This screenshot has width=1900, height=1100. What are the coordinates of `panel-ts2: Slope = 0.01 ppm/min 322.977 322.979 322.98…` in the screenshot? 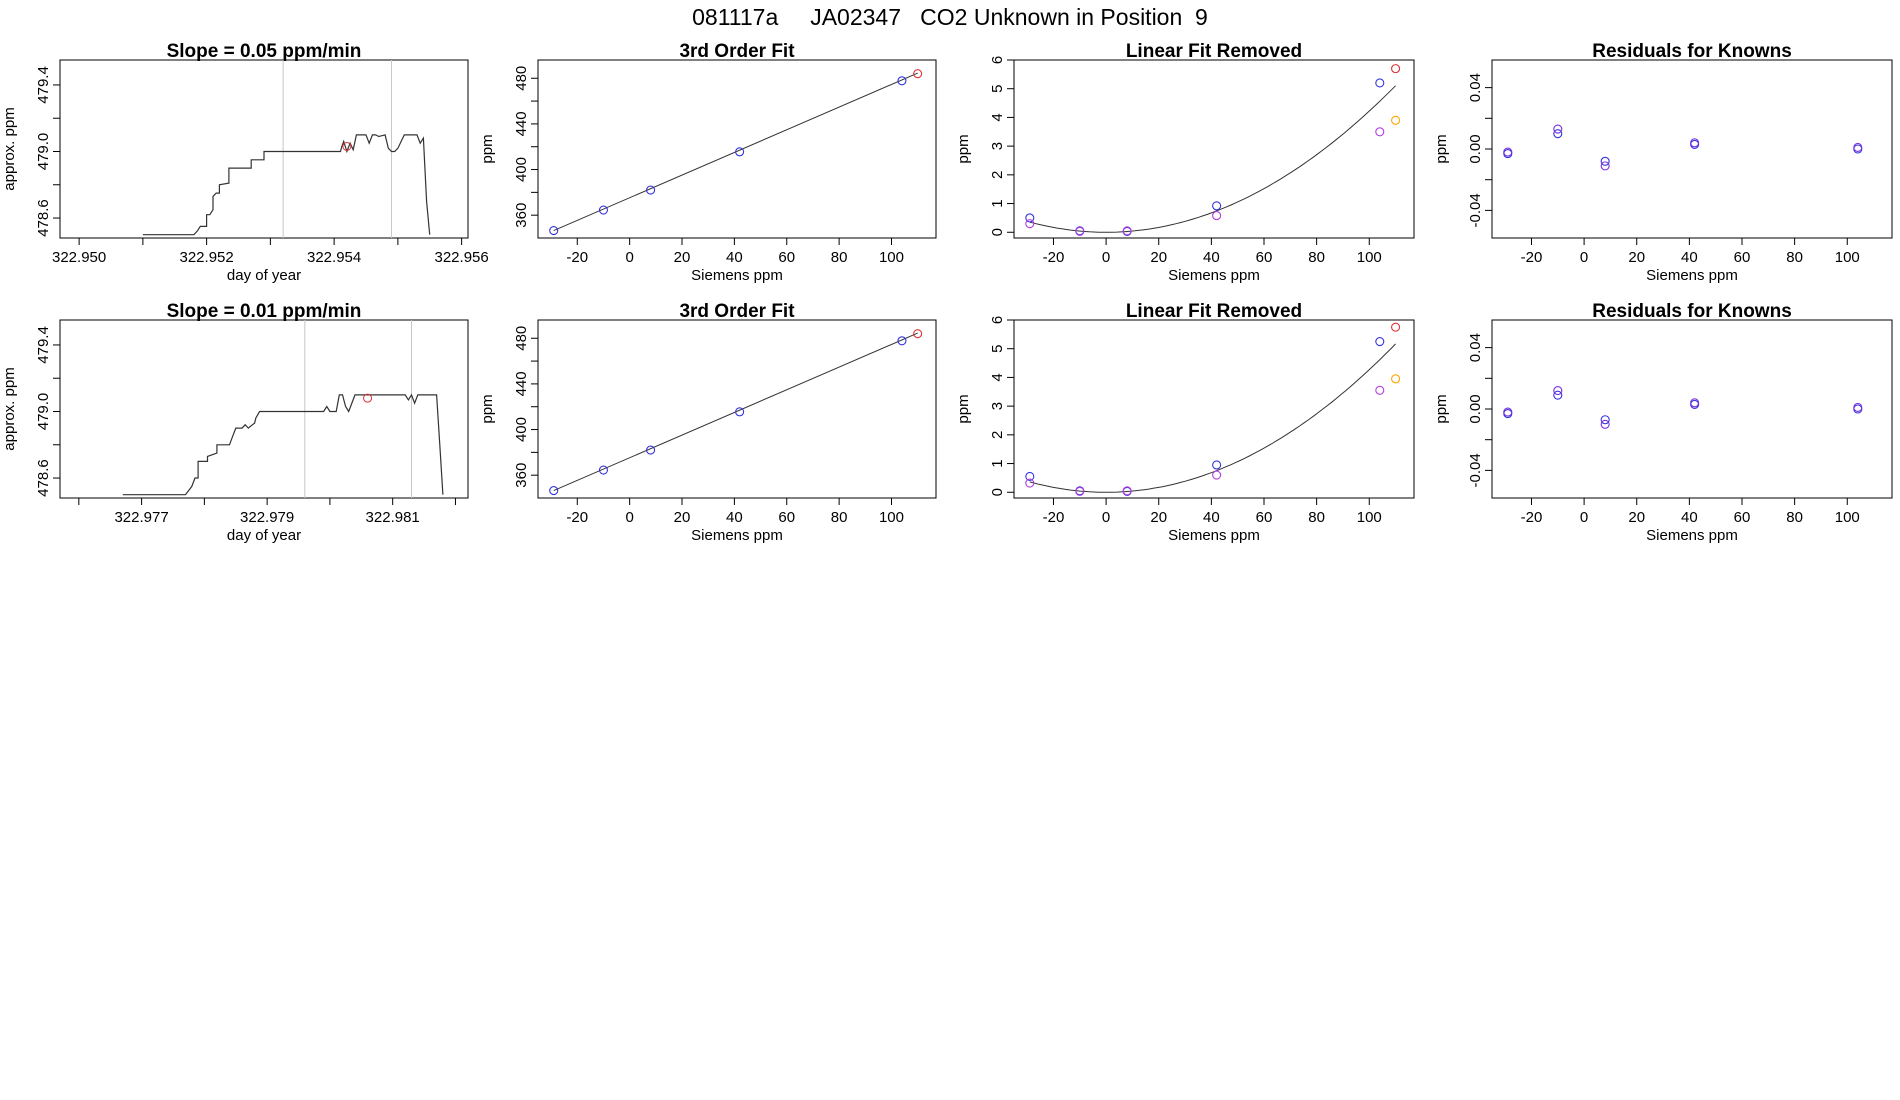 It's located at (235, 422).